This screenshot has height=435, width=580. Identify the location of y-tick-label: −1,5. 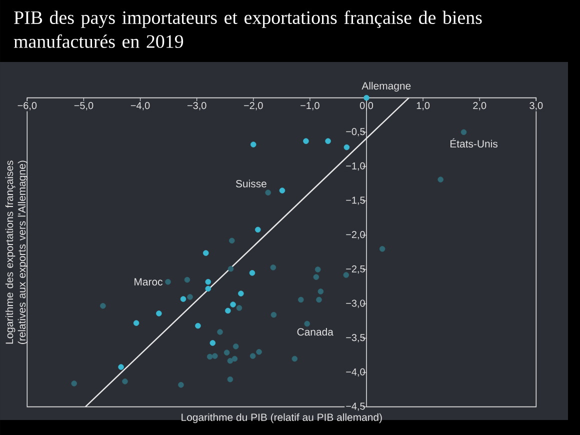
(355, 200).